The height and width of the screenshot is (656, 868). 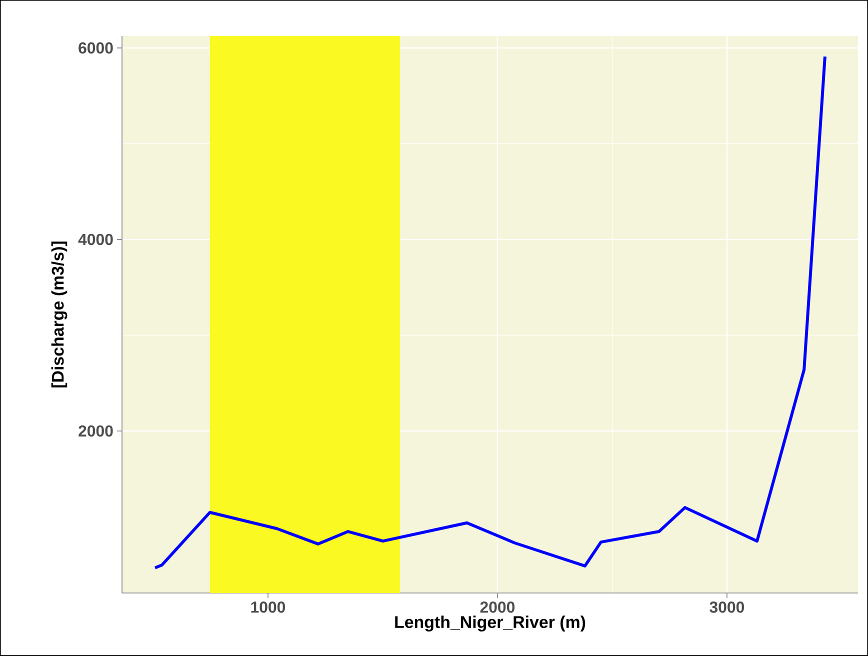 What do you see at coordinates (95, 48) in the screenshot?
I see `y-tick-label: 6000` at bounding box center [95, 48].